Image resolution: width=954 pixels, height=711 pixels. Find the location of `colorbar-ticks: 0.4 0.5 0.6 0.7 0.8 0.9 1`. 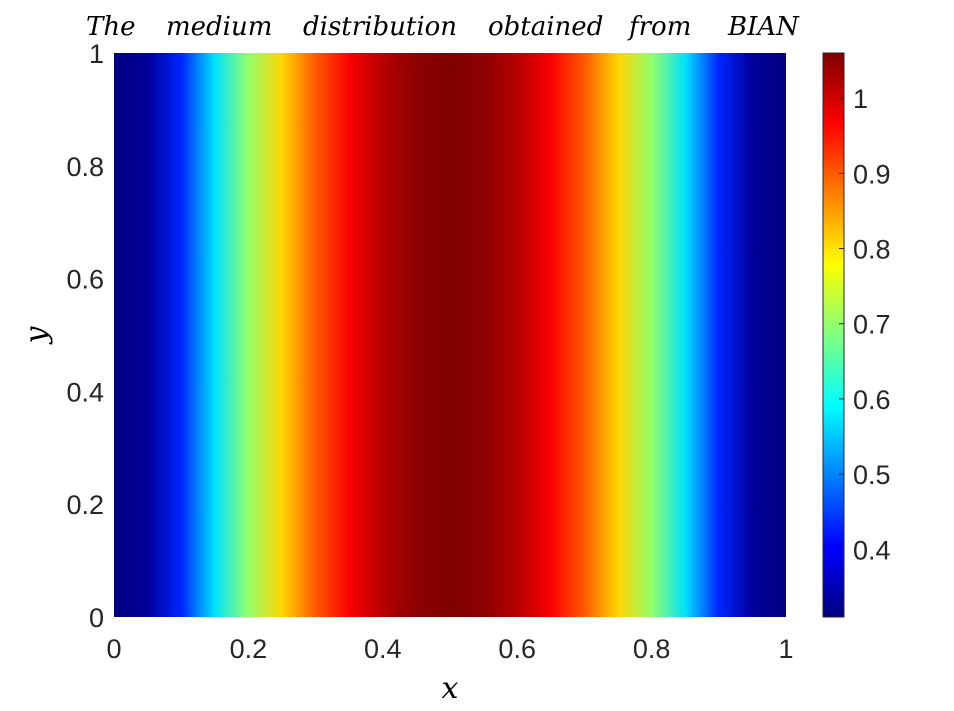

colorbar-ticks: 0.4 0.5 0.6 0.7 0.8 0.9 1 is located at coordinates (865, 324).